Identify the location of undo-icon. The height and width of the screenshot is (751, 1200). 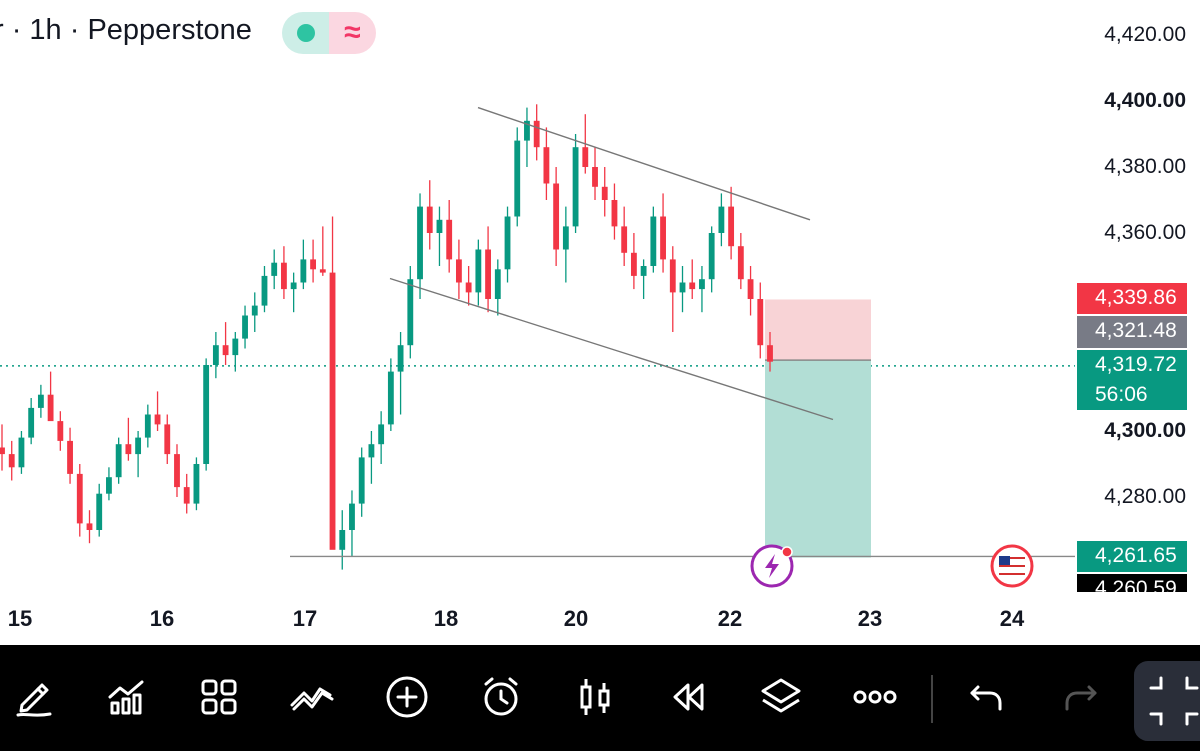
(986, 697).